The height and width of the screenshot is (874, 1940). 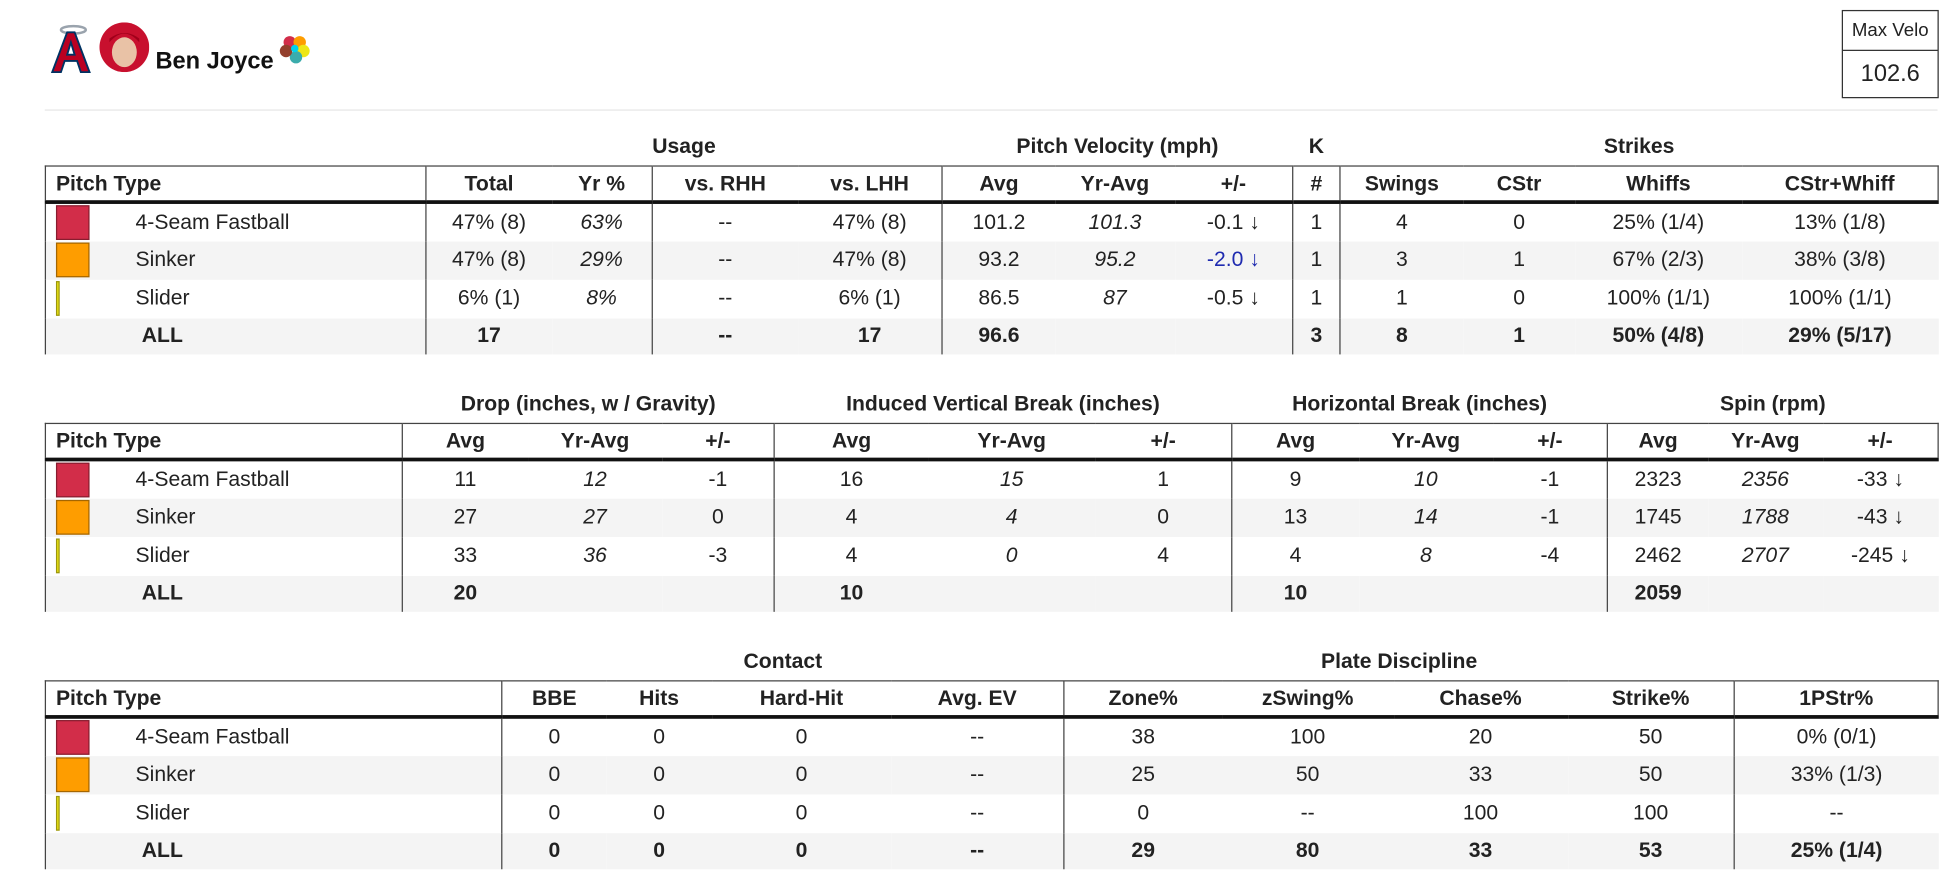 I want to click on pitch-name: ALL, so click(x=162, y=850).